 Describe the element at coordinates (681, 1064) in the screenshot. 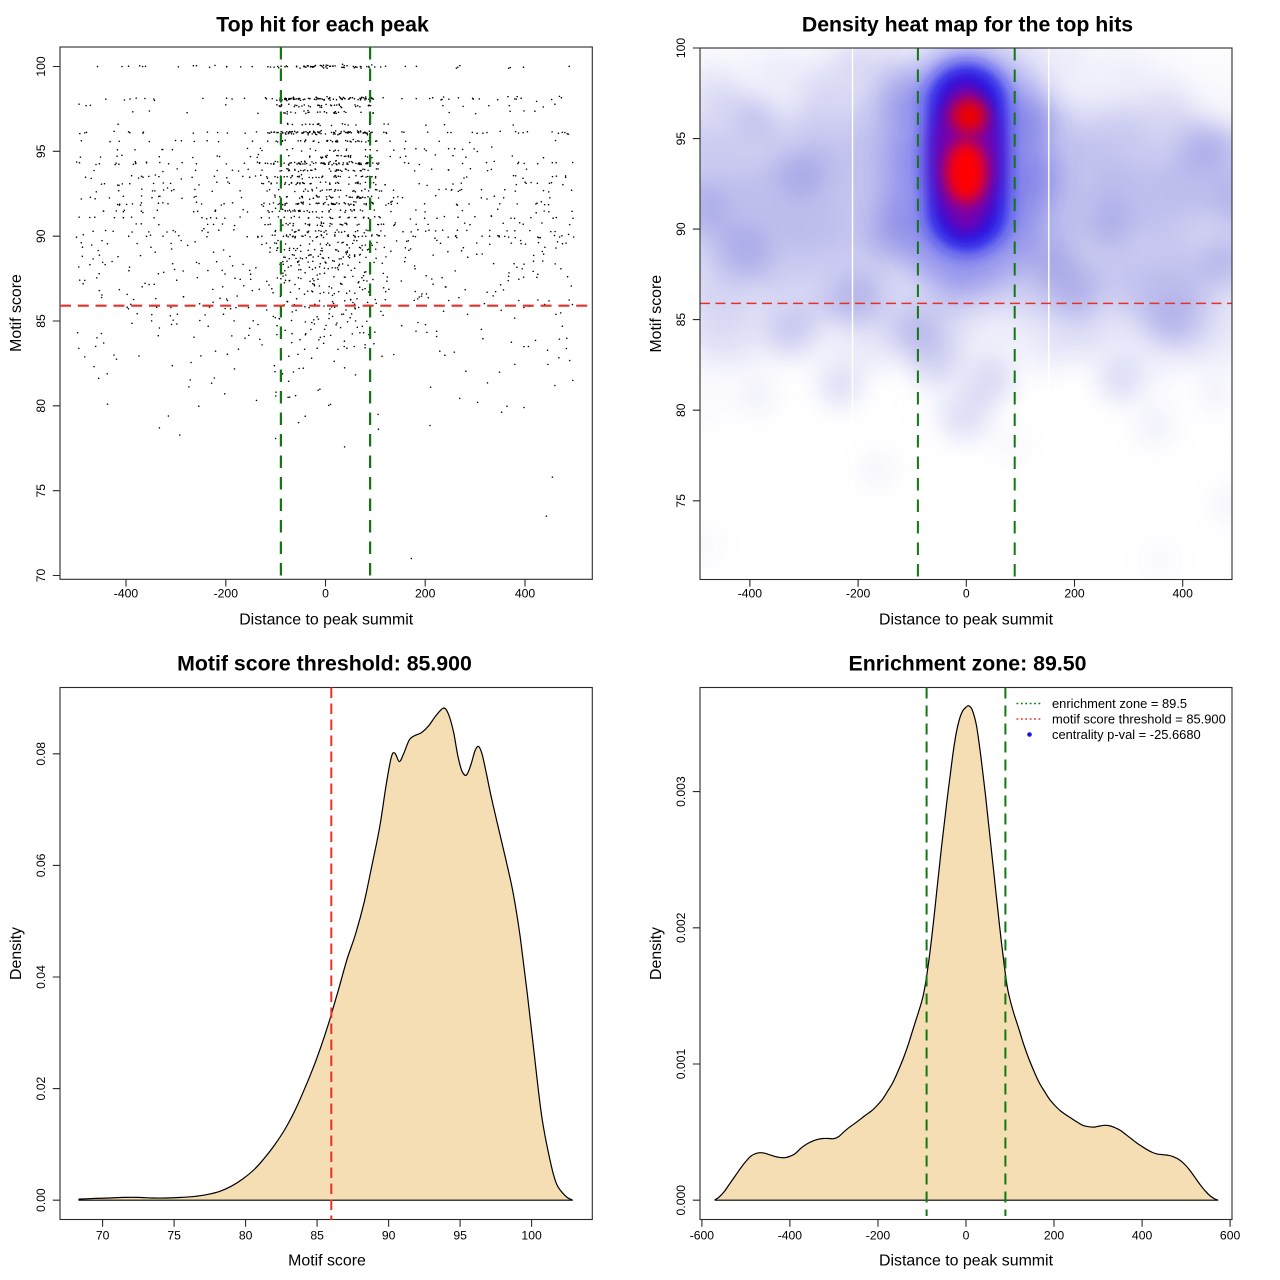

I see `svg-text: 0.001` at that location.